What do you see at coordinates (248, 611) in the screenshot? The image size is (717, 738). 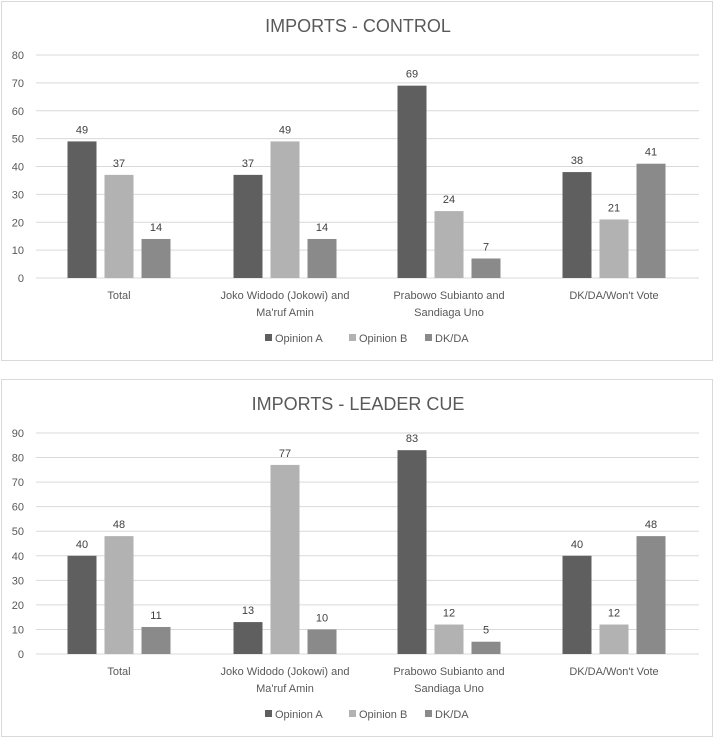 I see `data-label: 13` at bounding box center [248, 611].